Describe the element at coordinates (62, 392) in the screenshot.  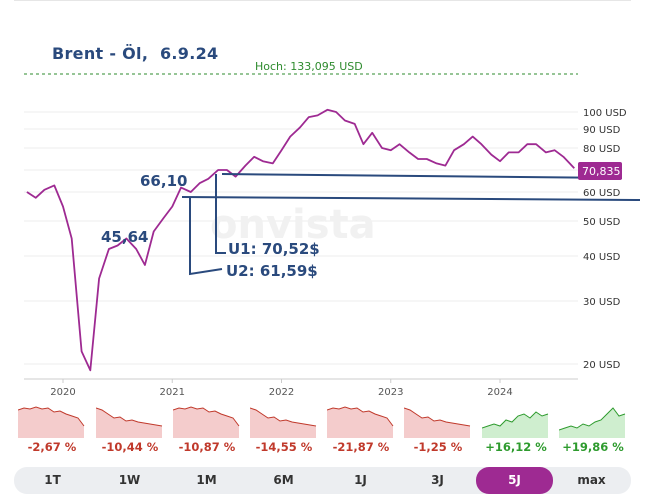
I see `x-tick-label: 2020` at that location.